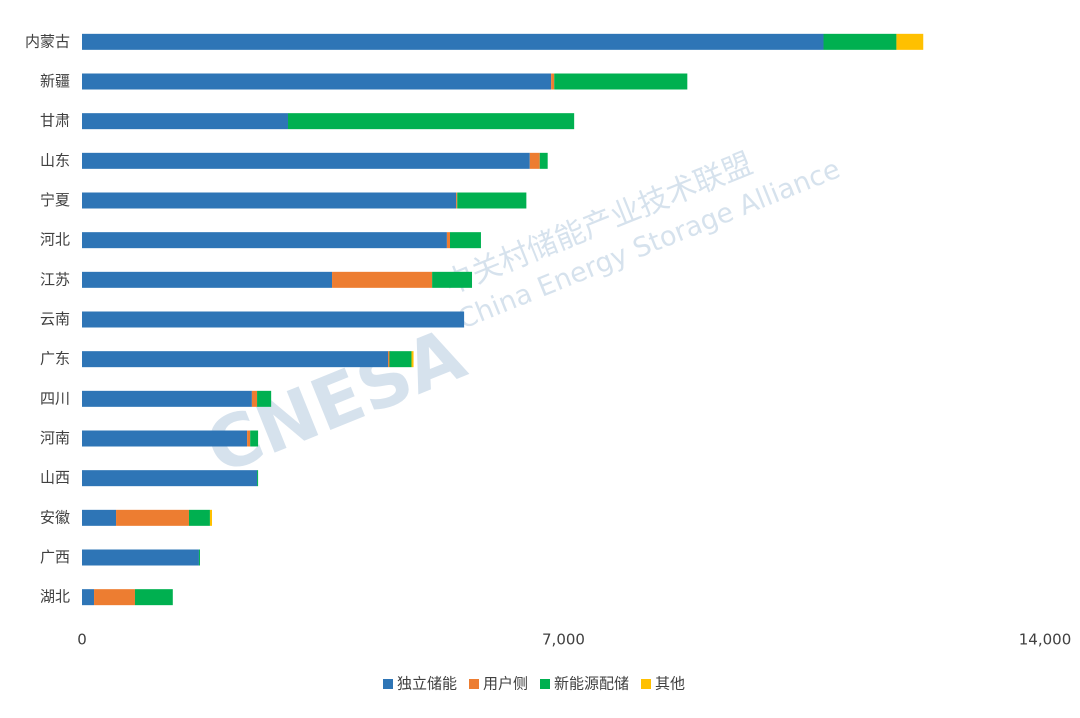  I want to click on y-tick-label: 内蒙古, so click(47, 41).